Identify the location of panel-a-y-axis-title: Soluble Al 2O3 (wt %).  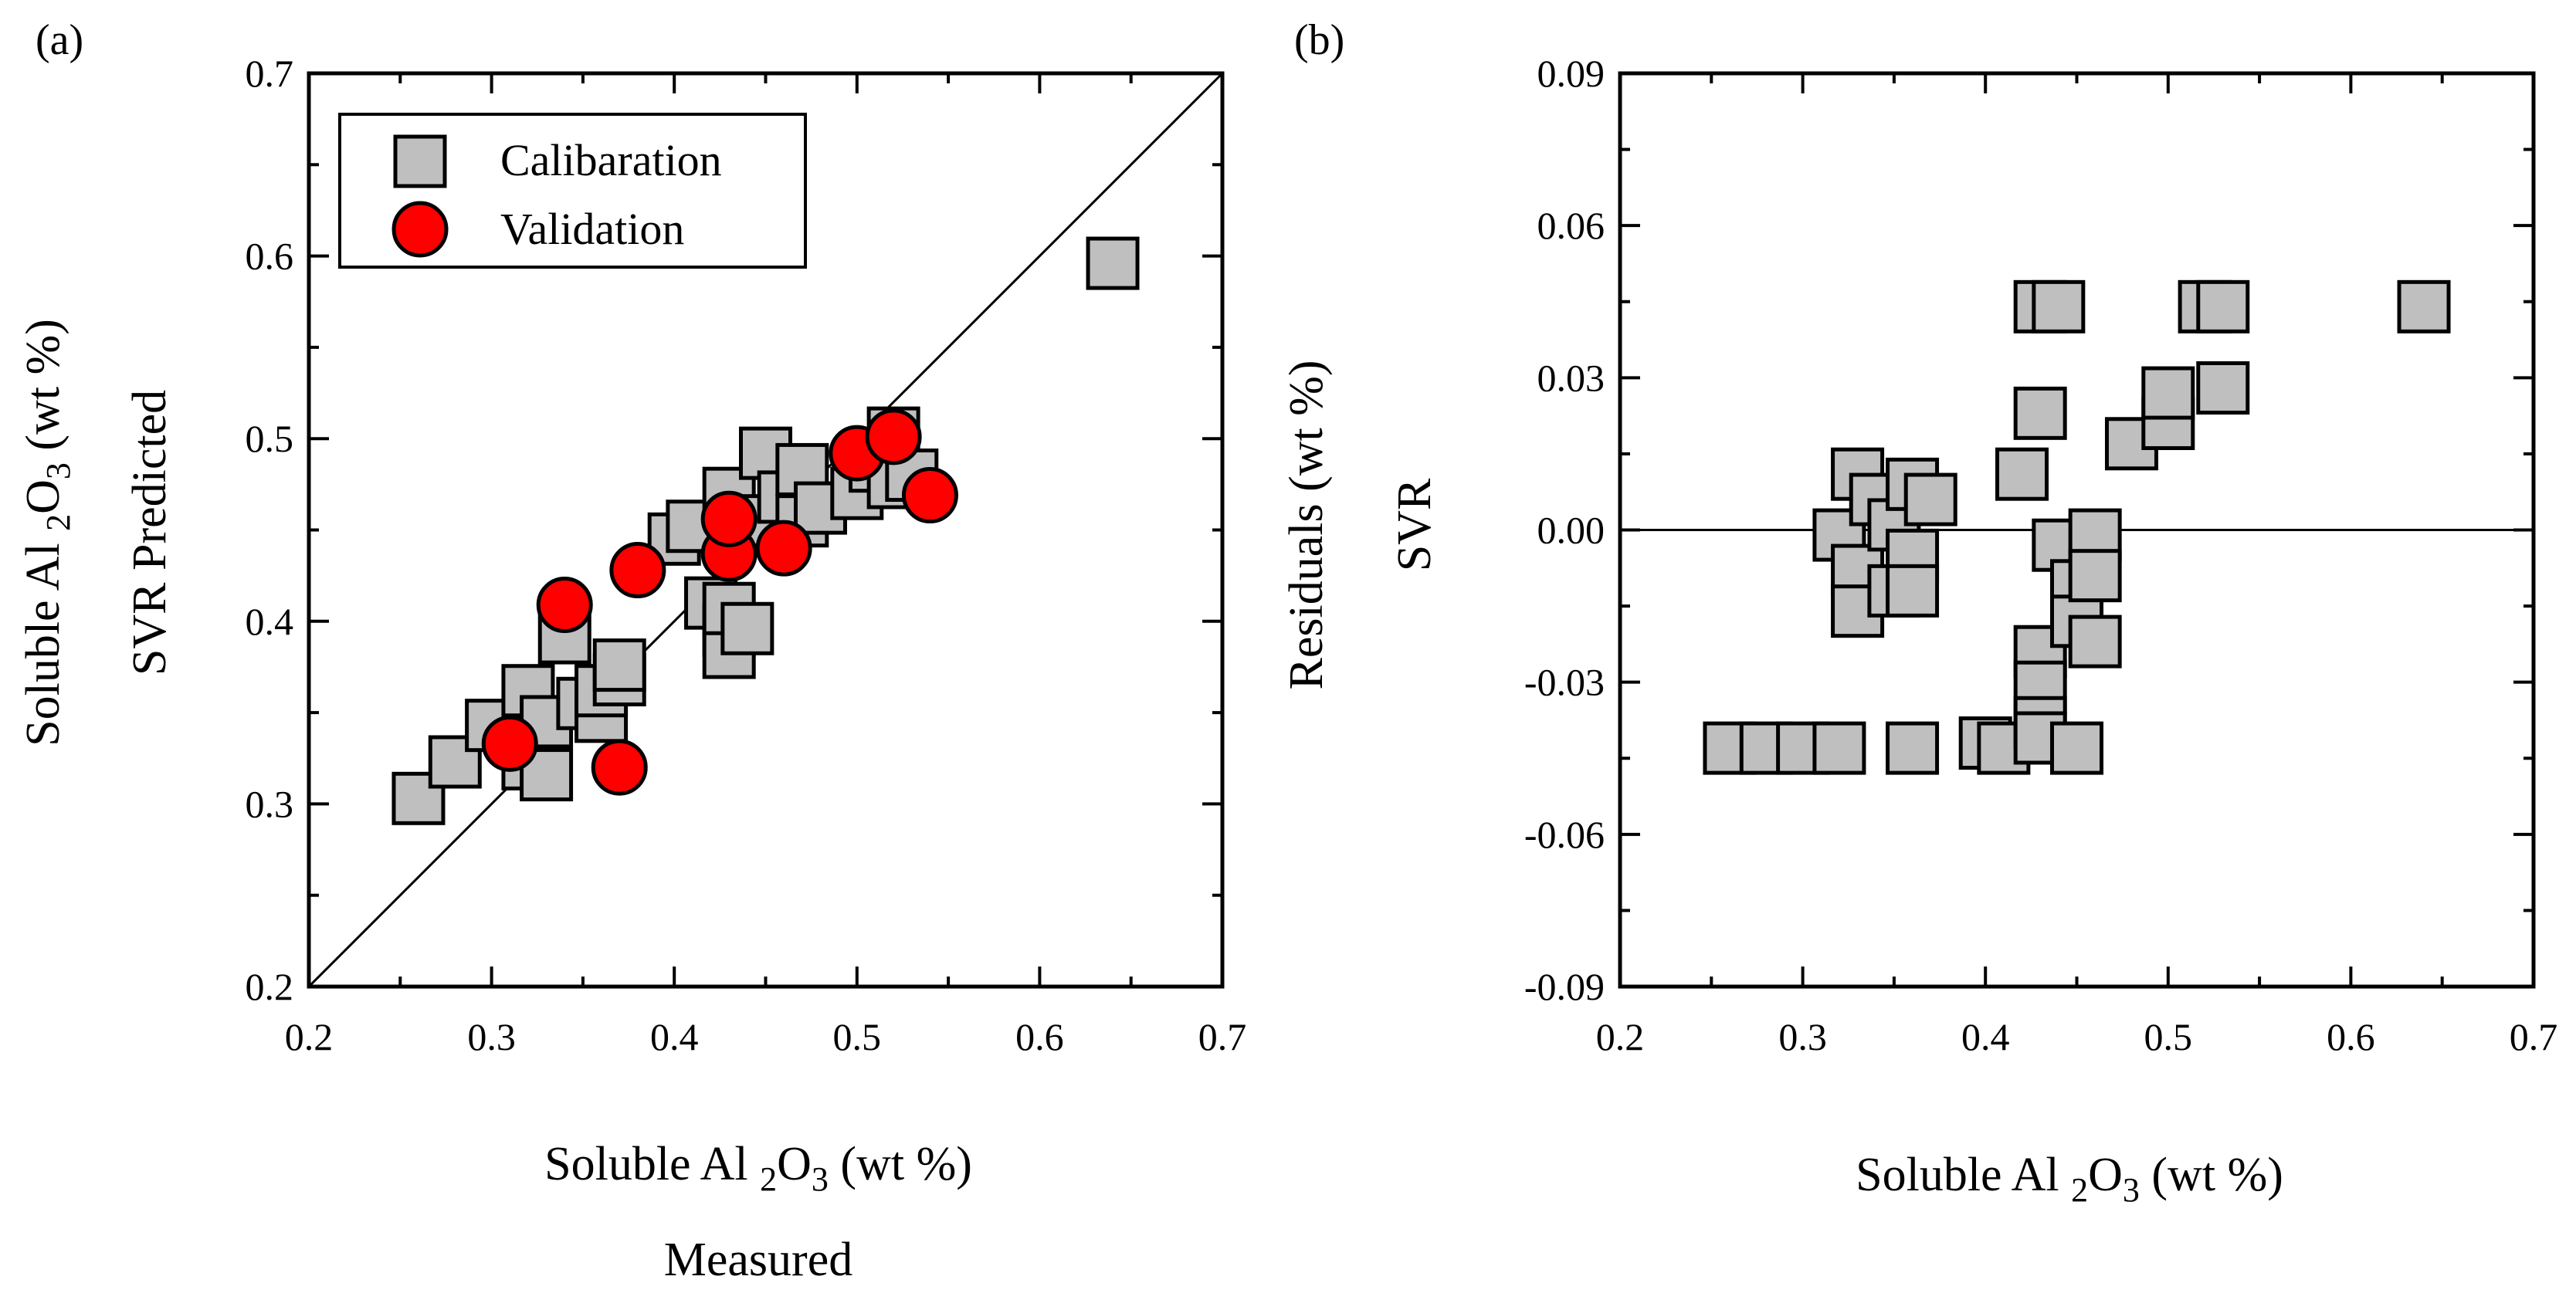
(47, 532).